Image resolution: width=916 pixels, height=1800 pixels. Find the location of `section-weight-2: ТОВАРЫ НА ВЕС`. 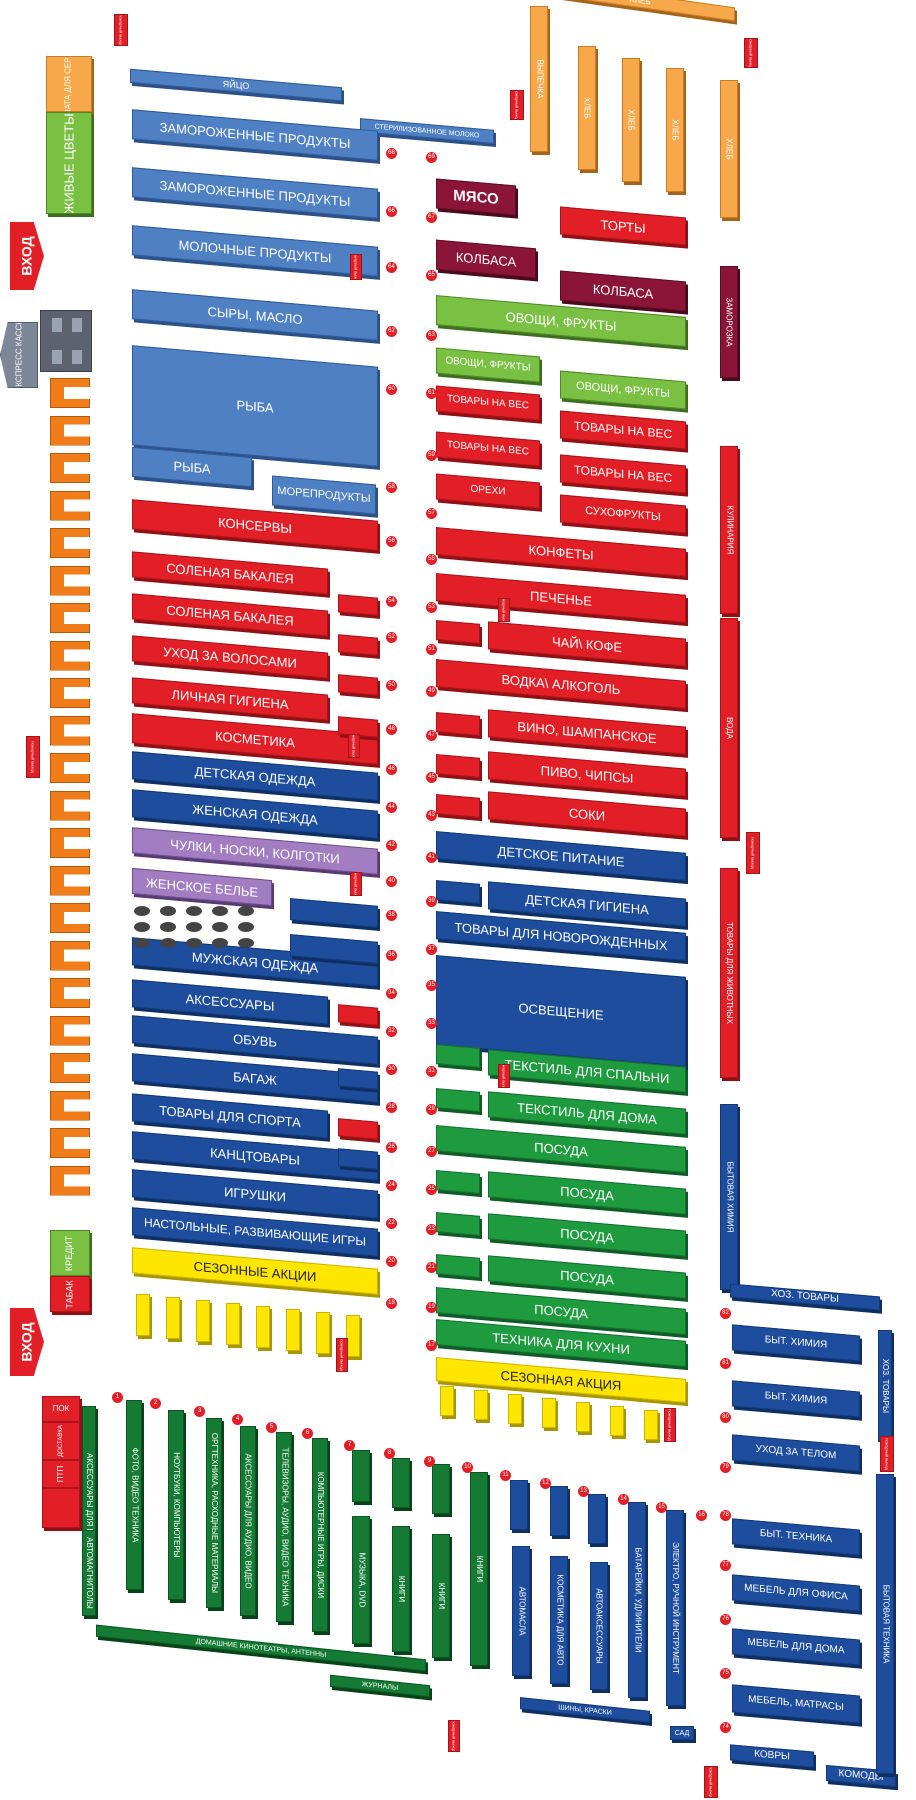

section-weight-2: ТОВАРЫ НА ВЕС is located at coordinates (623, 430).